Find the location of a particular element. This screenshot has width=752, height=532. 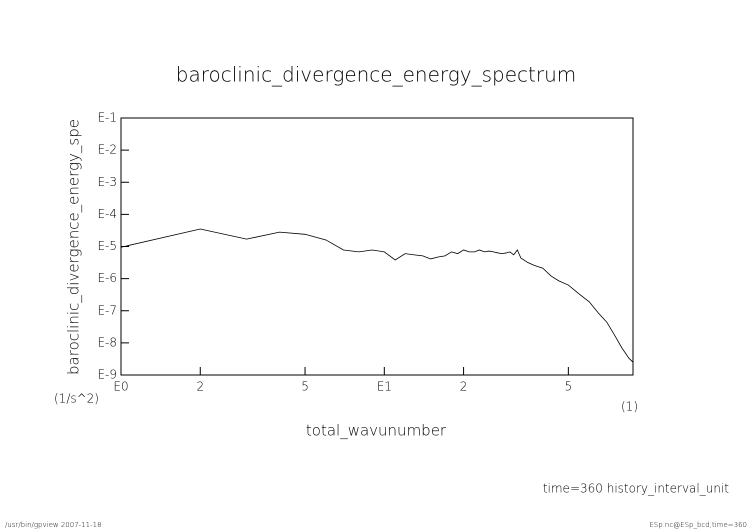

y-tick-label: E-2 is located at coordinates (107, 150).